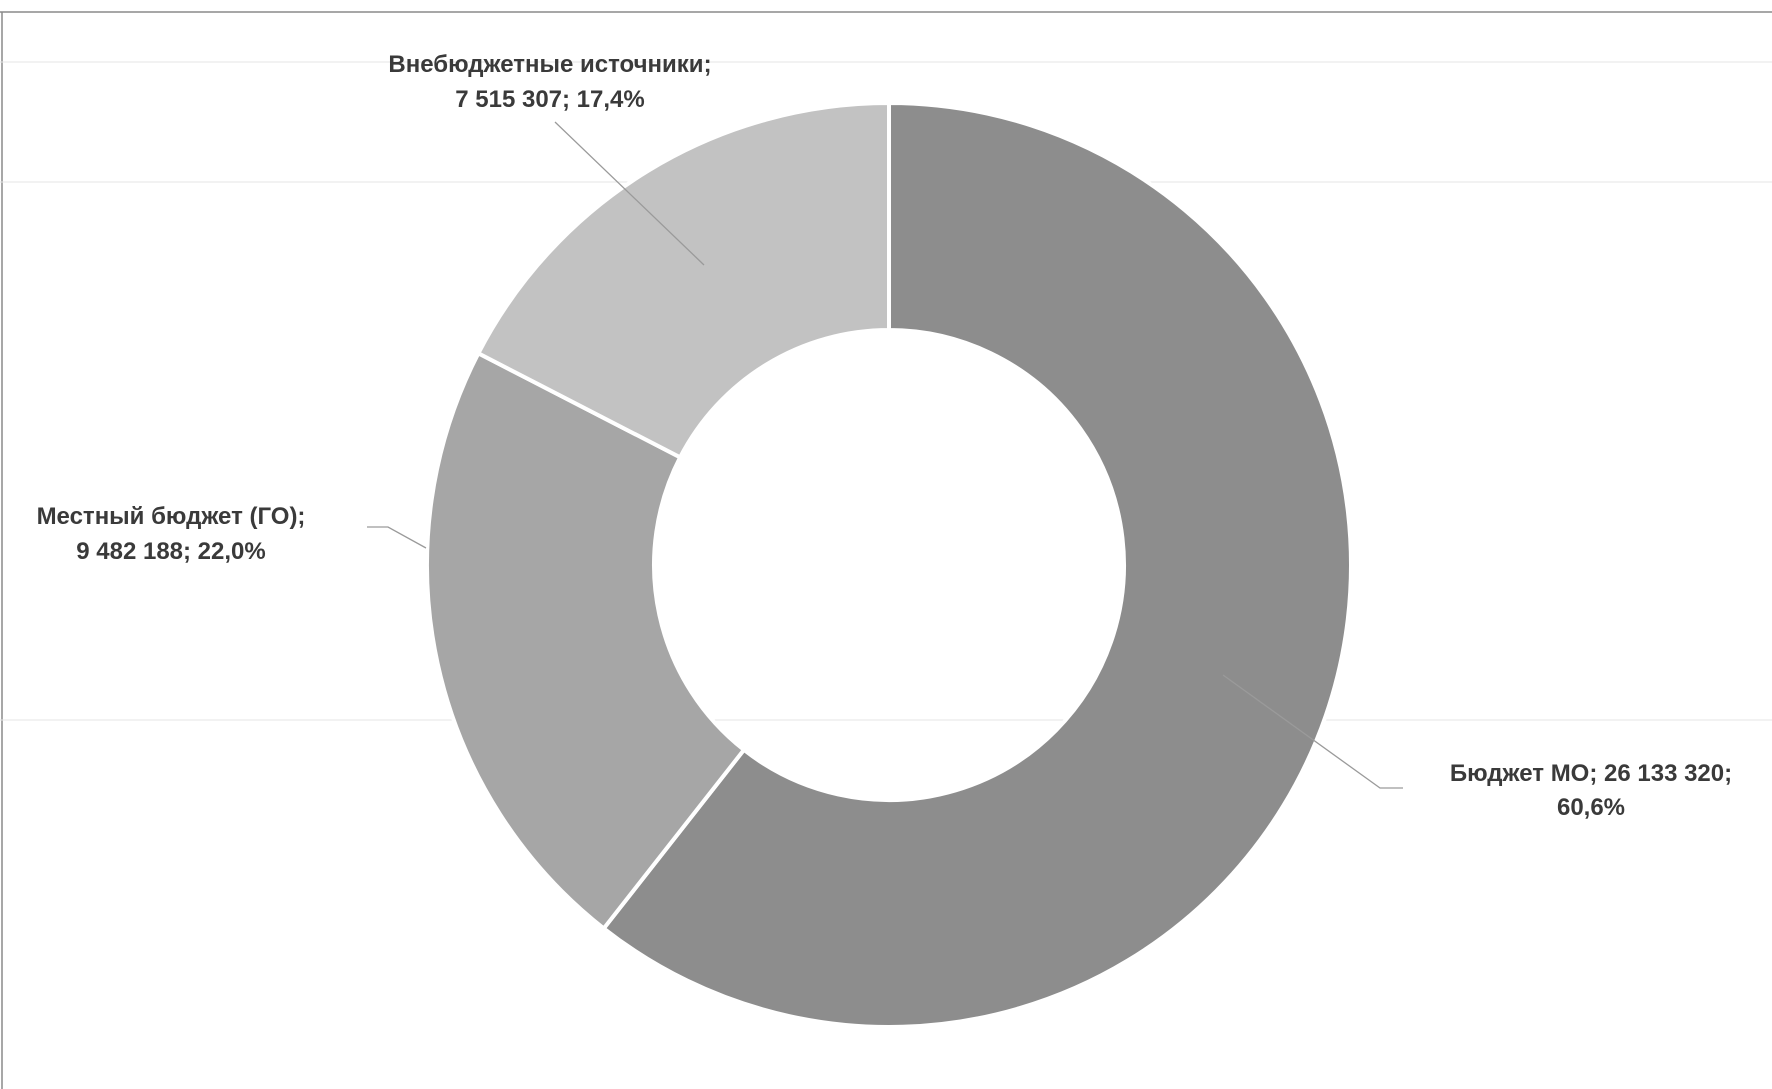 Image resolution: width=1772 pixels, height=1089 pixels. I want to click on slice-vnebyudzhetnye, so click(683, 280).